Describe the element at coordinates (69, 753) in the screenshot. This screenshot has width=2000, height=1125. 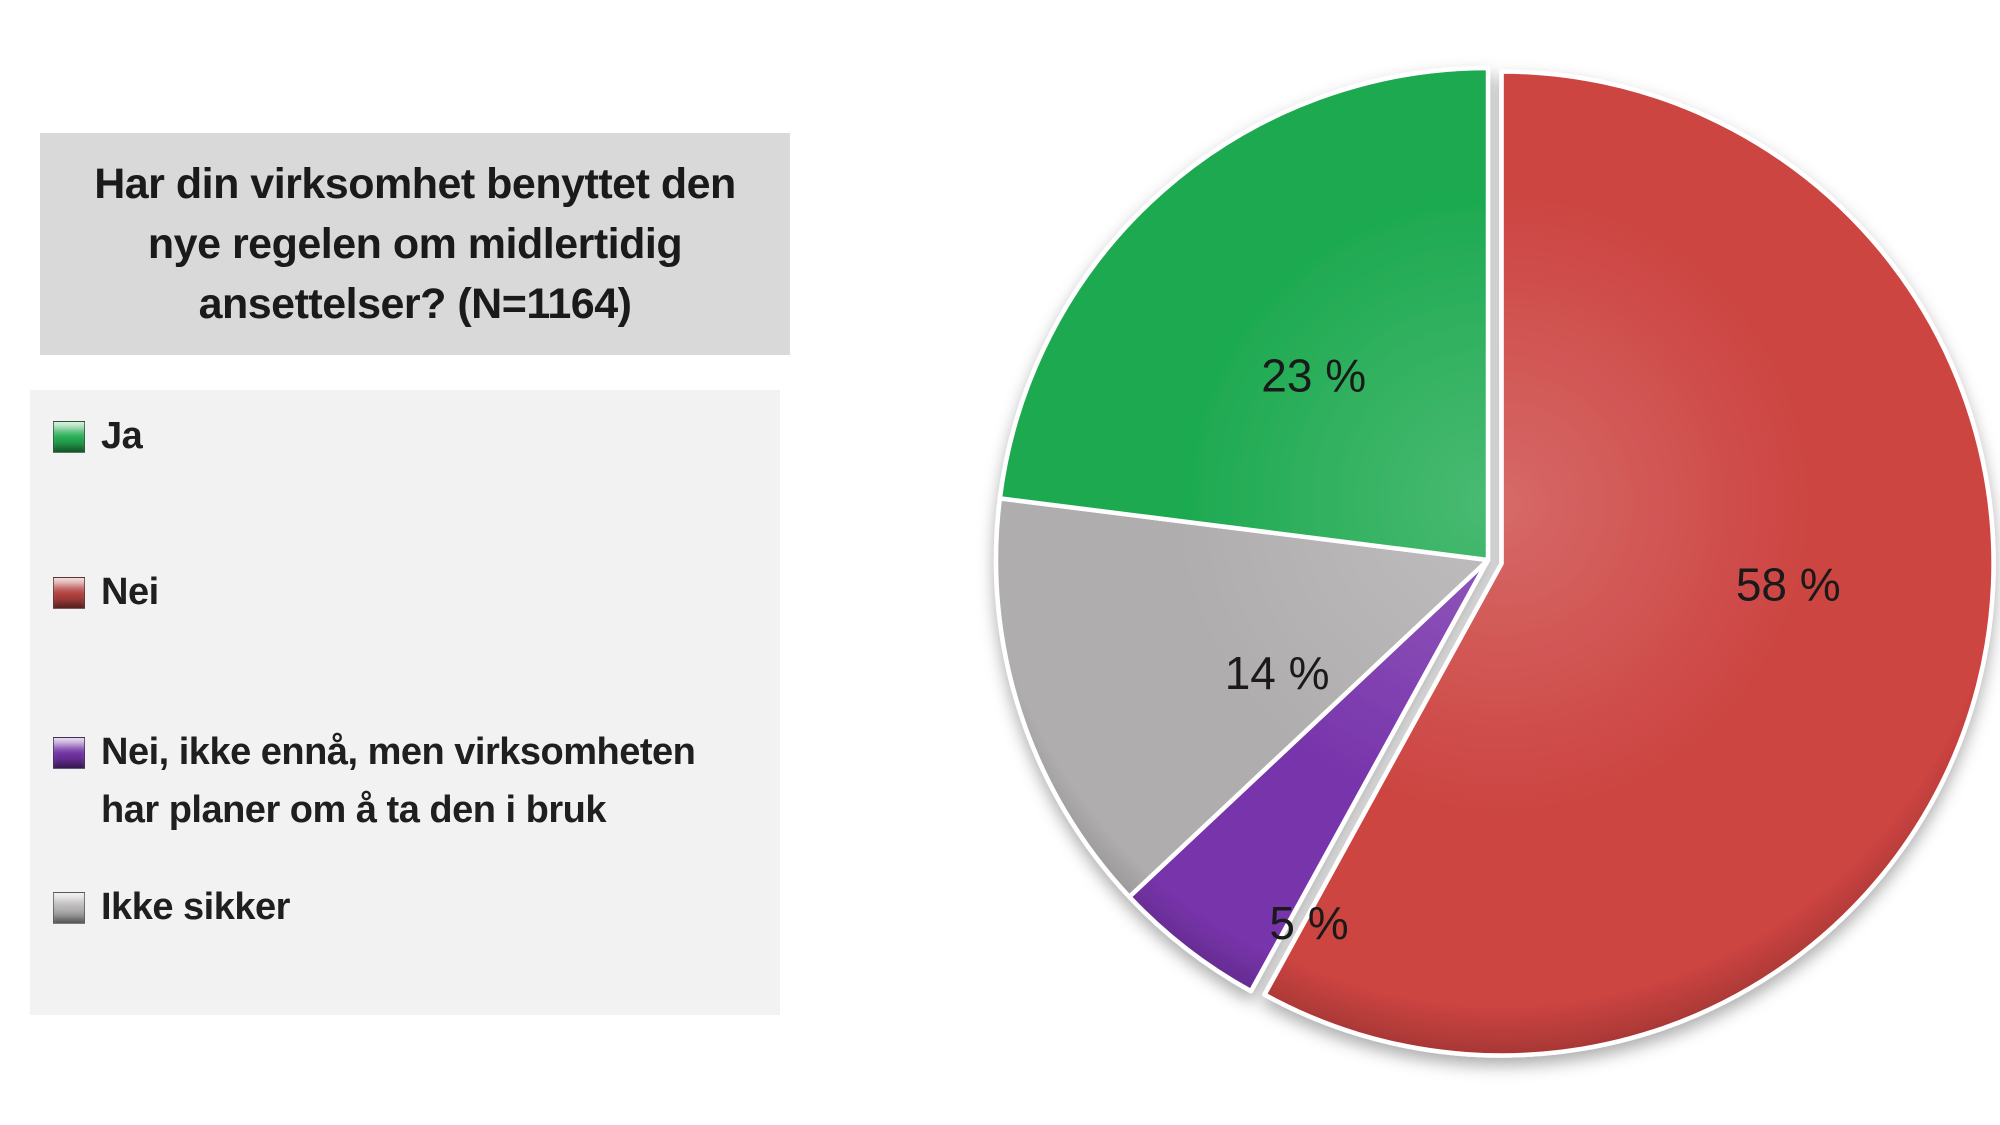
I see `legend-swatch-nei-ikke-enna` at that location.